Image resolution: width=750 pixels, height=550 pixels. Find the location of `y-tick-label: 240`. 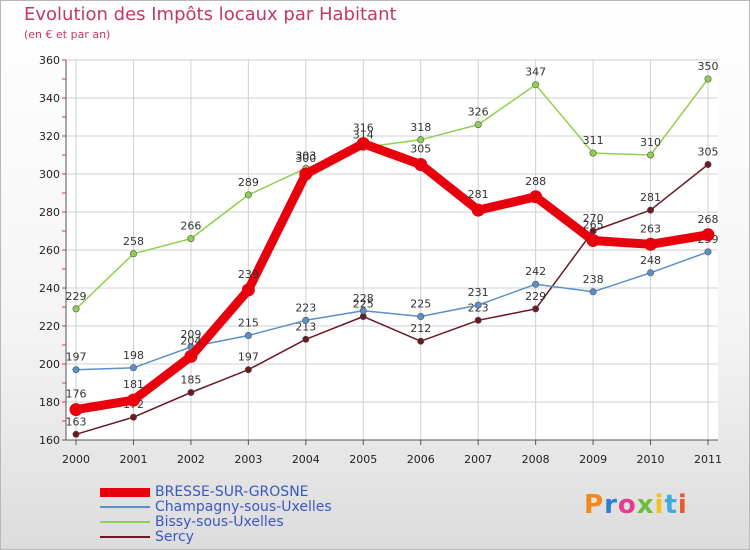

y-tick-label: 240 is located at coordinates (49, 288).